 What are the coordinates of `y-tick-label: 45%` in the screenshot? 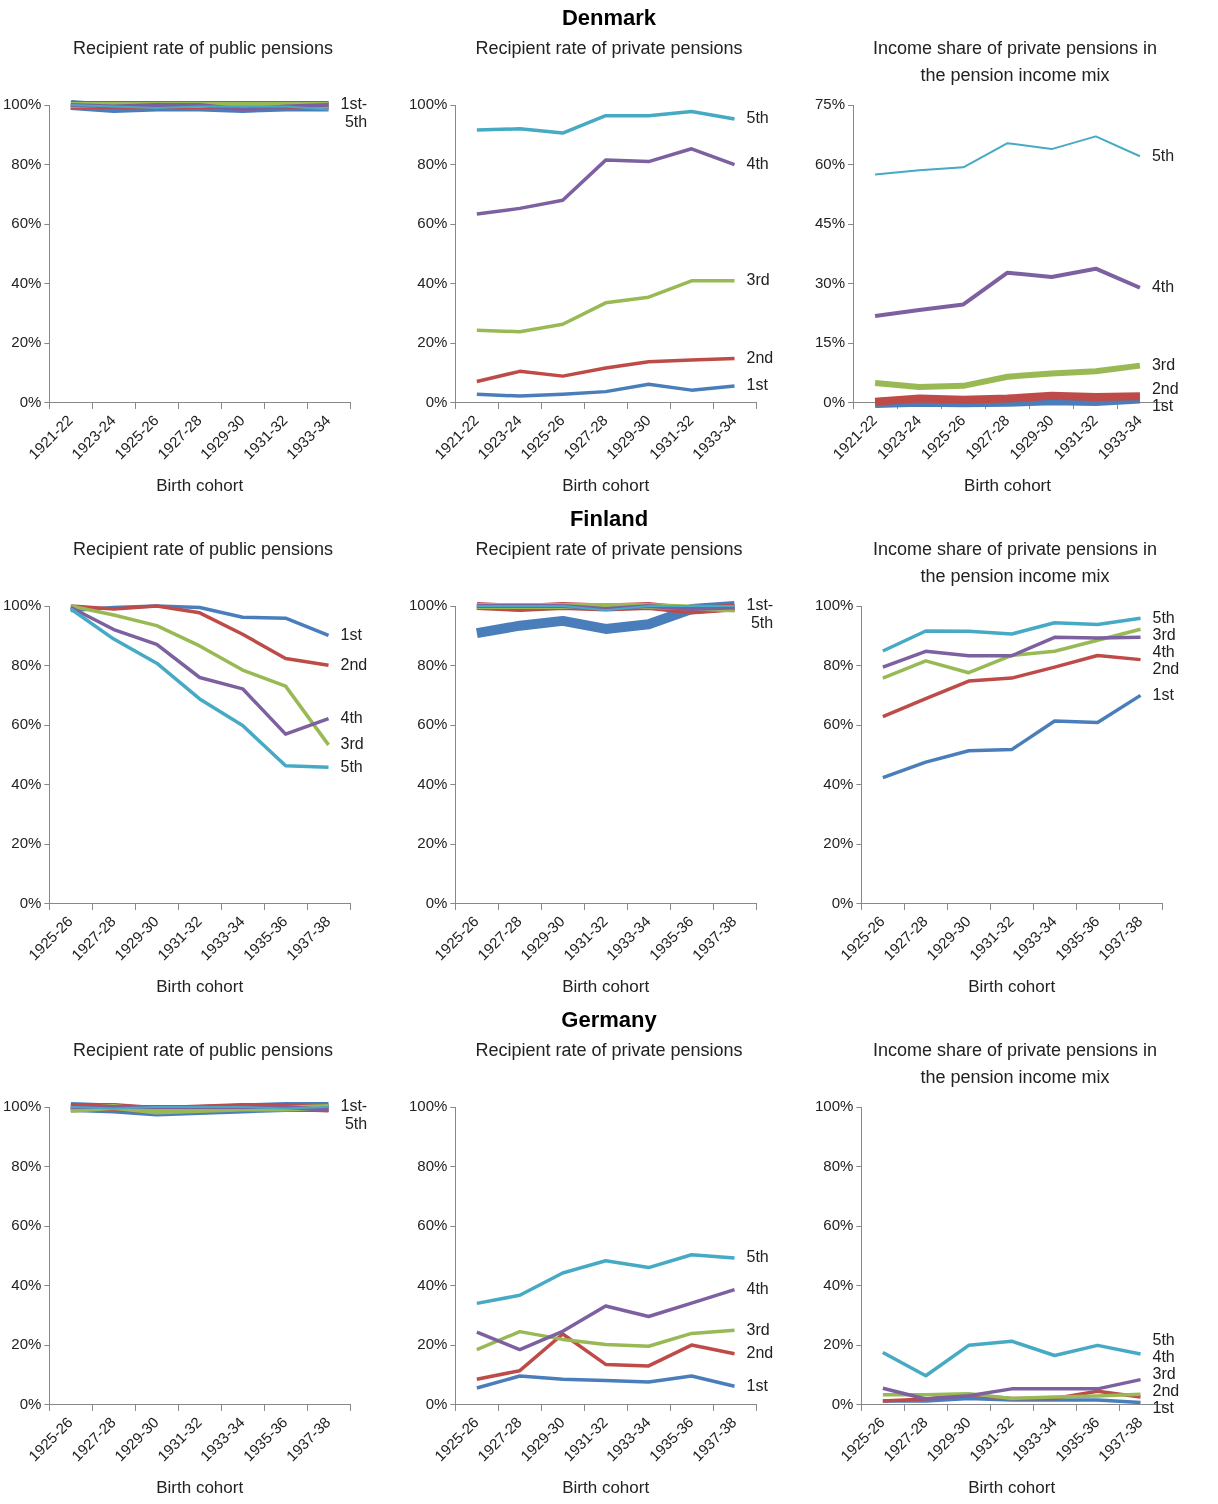 It's located at (830, 223).